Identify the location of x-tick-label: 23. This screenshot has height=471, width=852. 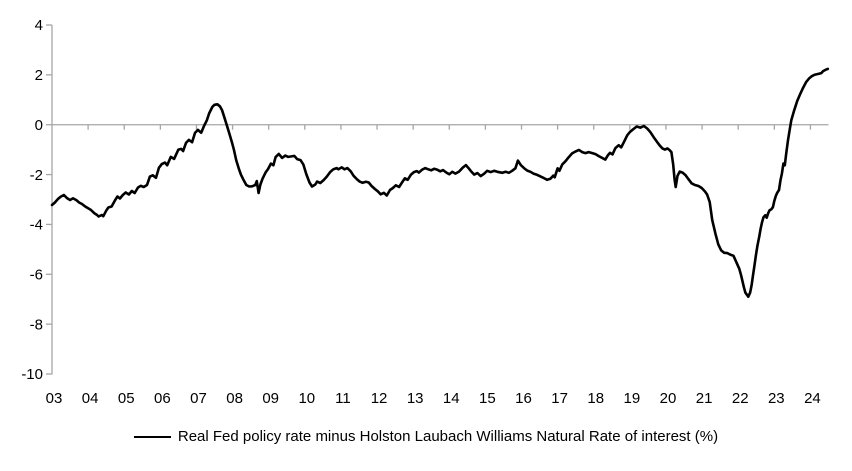
(776, 398).